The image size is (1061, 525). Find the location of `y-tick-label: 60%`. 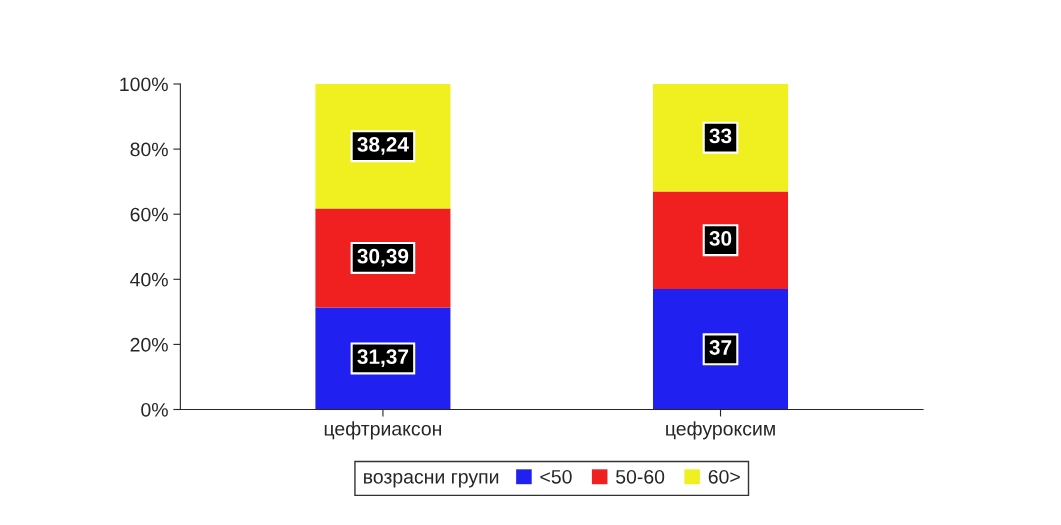

y-tick-label: 60% is located at coordinates (149, 214).